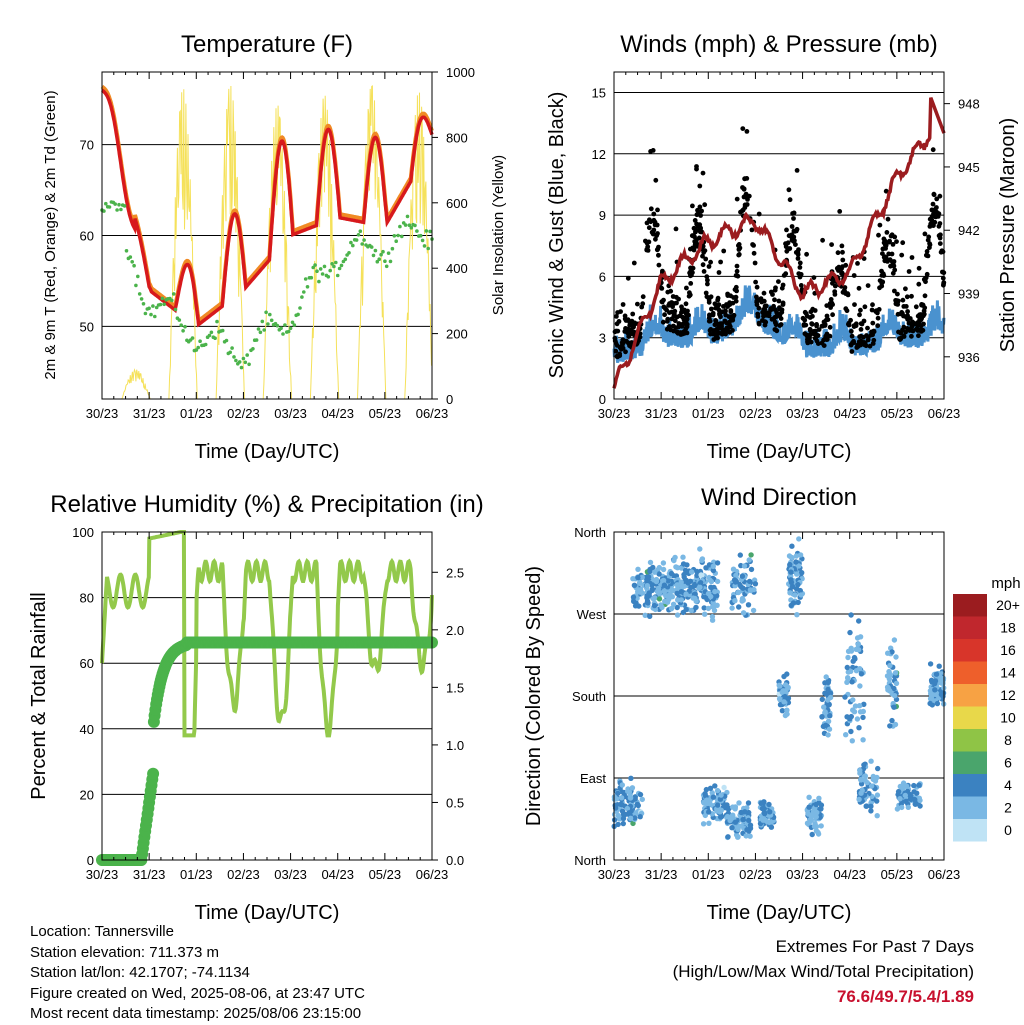 The image size is (1024, 1025). What do you see at coordinates (944, 413) in the screenshot?
I see `x-tick-label: 06/23` at bounding box center [944, 413].